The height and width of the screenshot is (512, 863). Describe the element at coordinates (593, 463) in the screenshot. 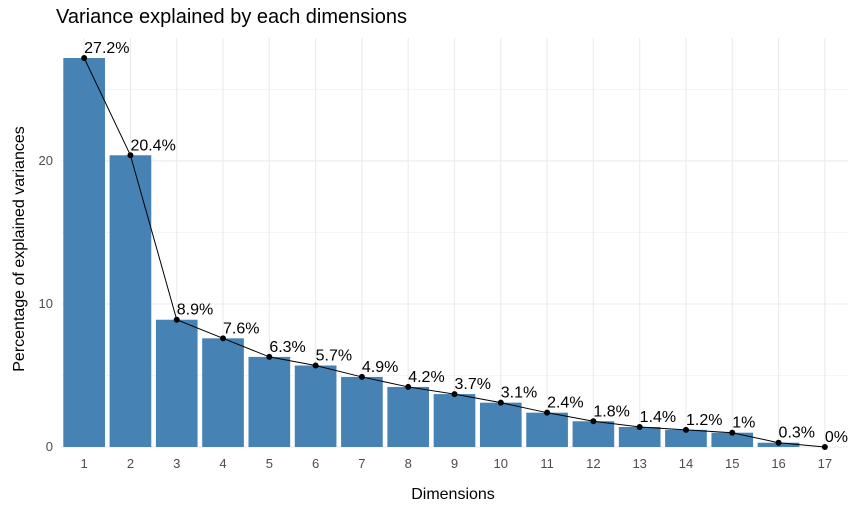

I see `x-tick-label: 12` at that location.